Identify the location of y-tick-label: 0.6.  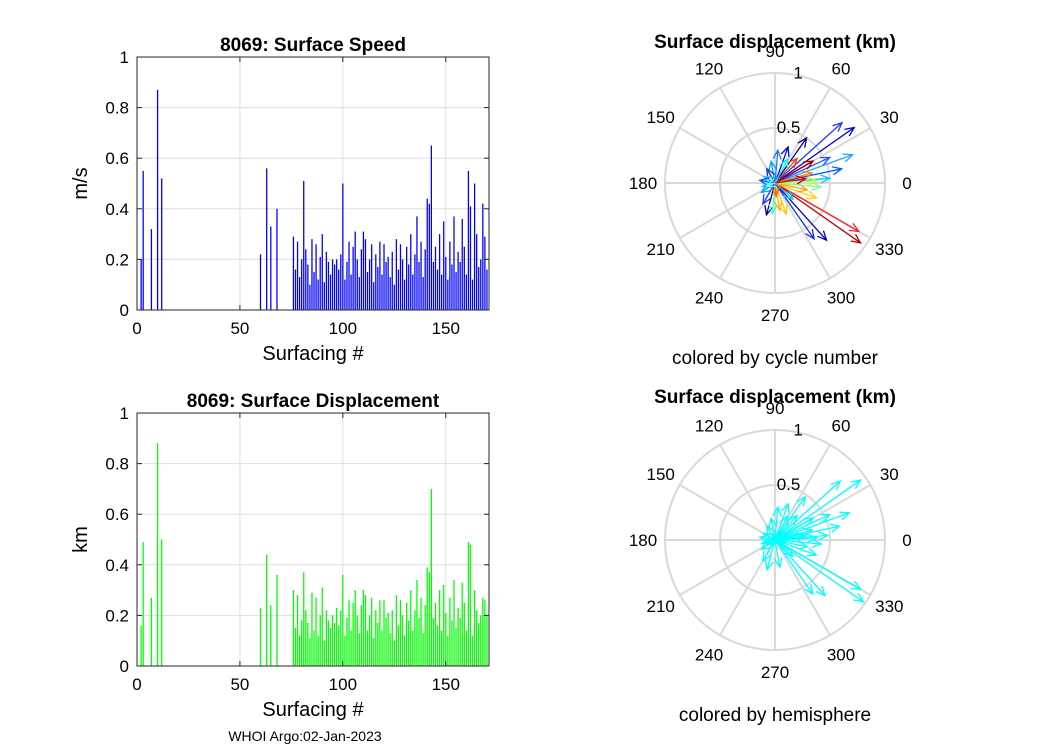
(117, 514).